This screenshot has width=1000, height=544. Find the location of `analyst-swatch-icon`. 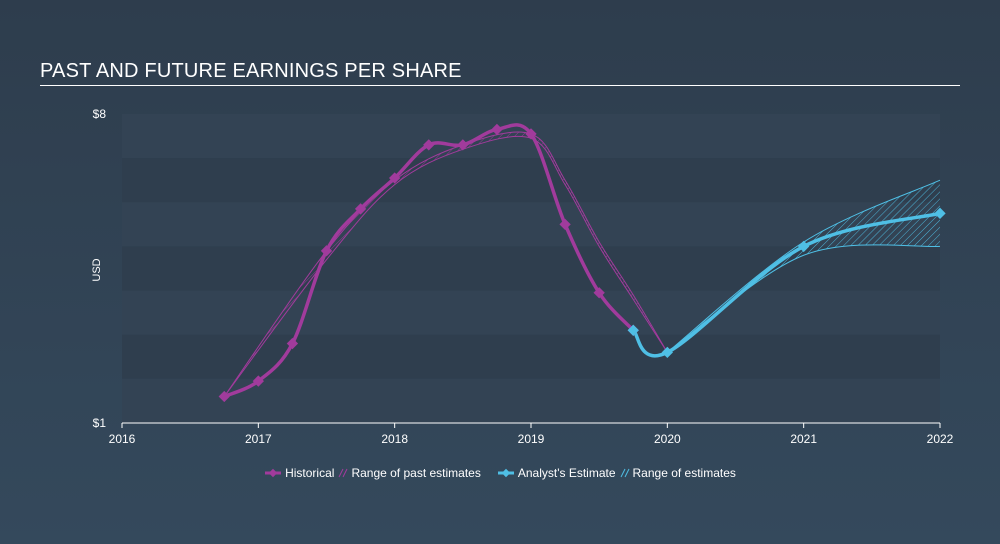

analyst-swatch-icon is located at coordinates (505, 473).